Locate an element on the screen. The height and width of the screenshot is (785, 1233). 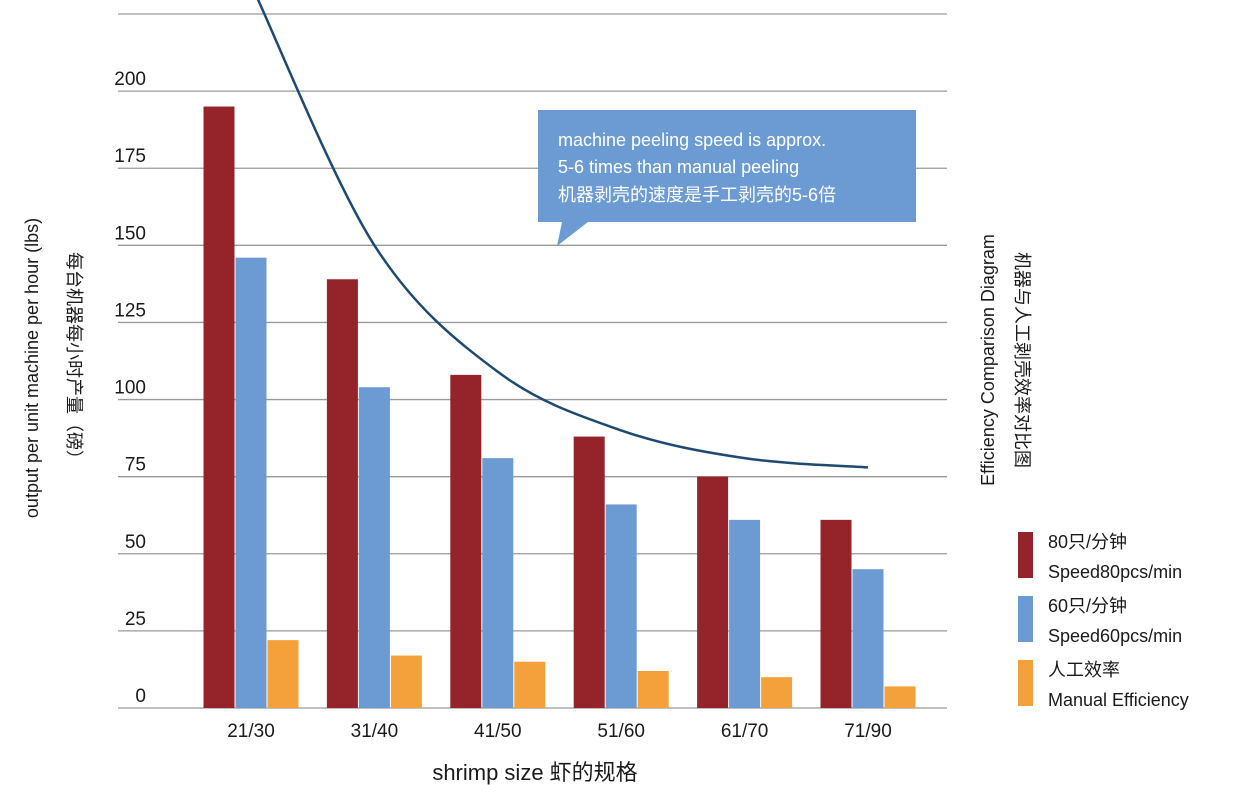
x-tick-labels: 21/30 31/40 41/50 51/60 61/70 71/90 is located at coordinates (559, 731).